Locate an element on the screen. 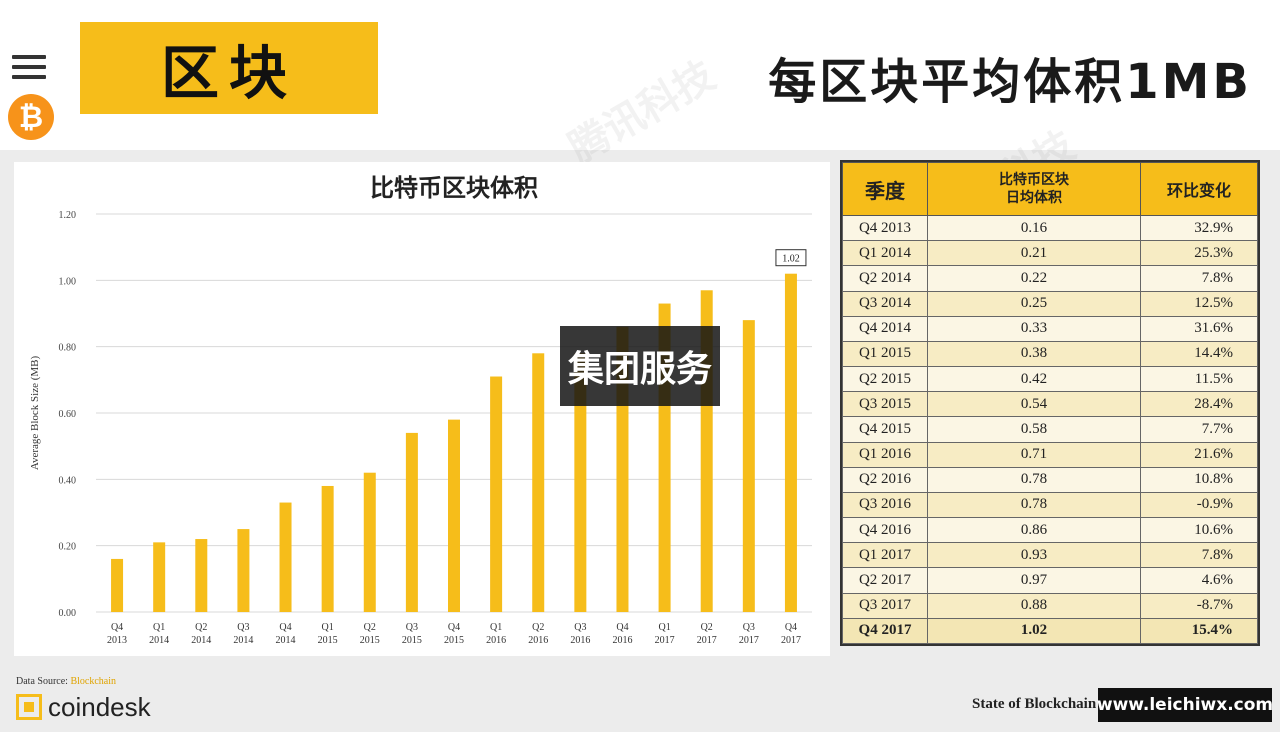  table-row: Q4 2015 0.58 7.7% is located at coordinates (1050, 429).